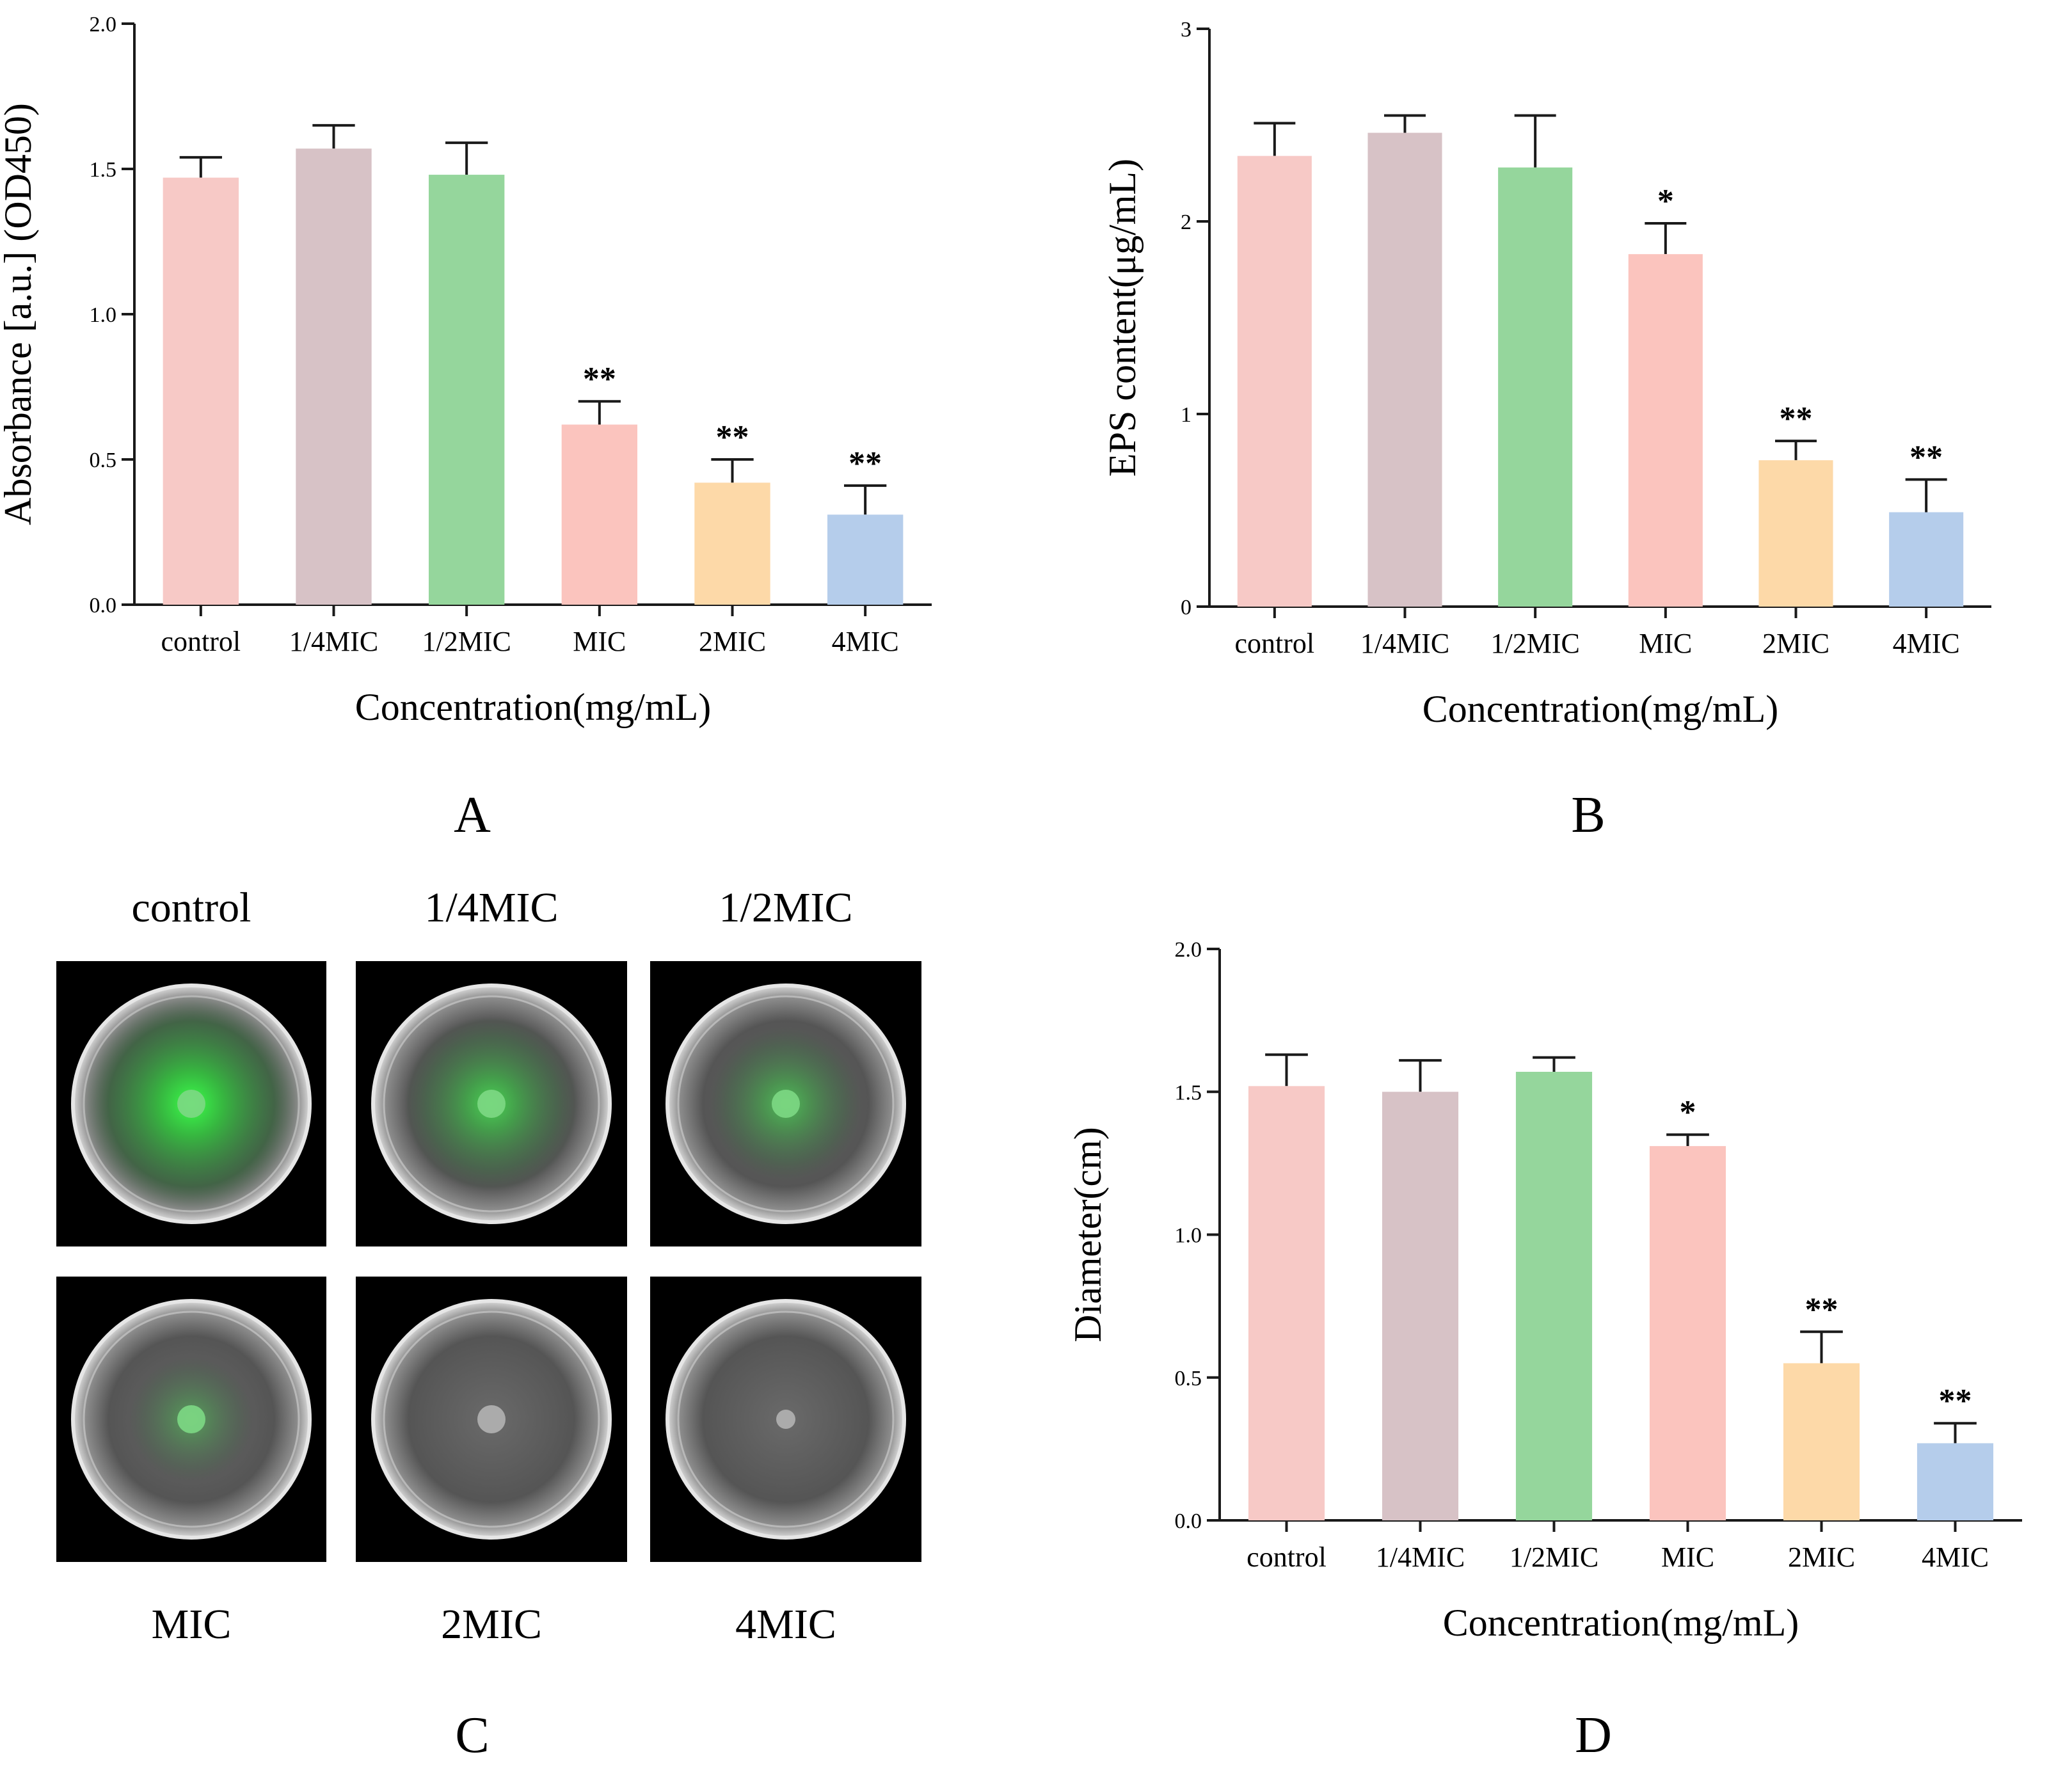  What do you see at coordinates (1123, 318) in the screenshot?
I see `y-axis-title: EPS content(μg/mL)` at bounding box center [1123, 318].